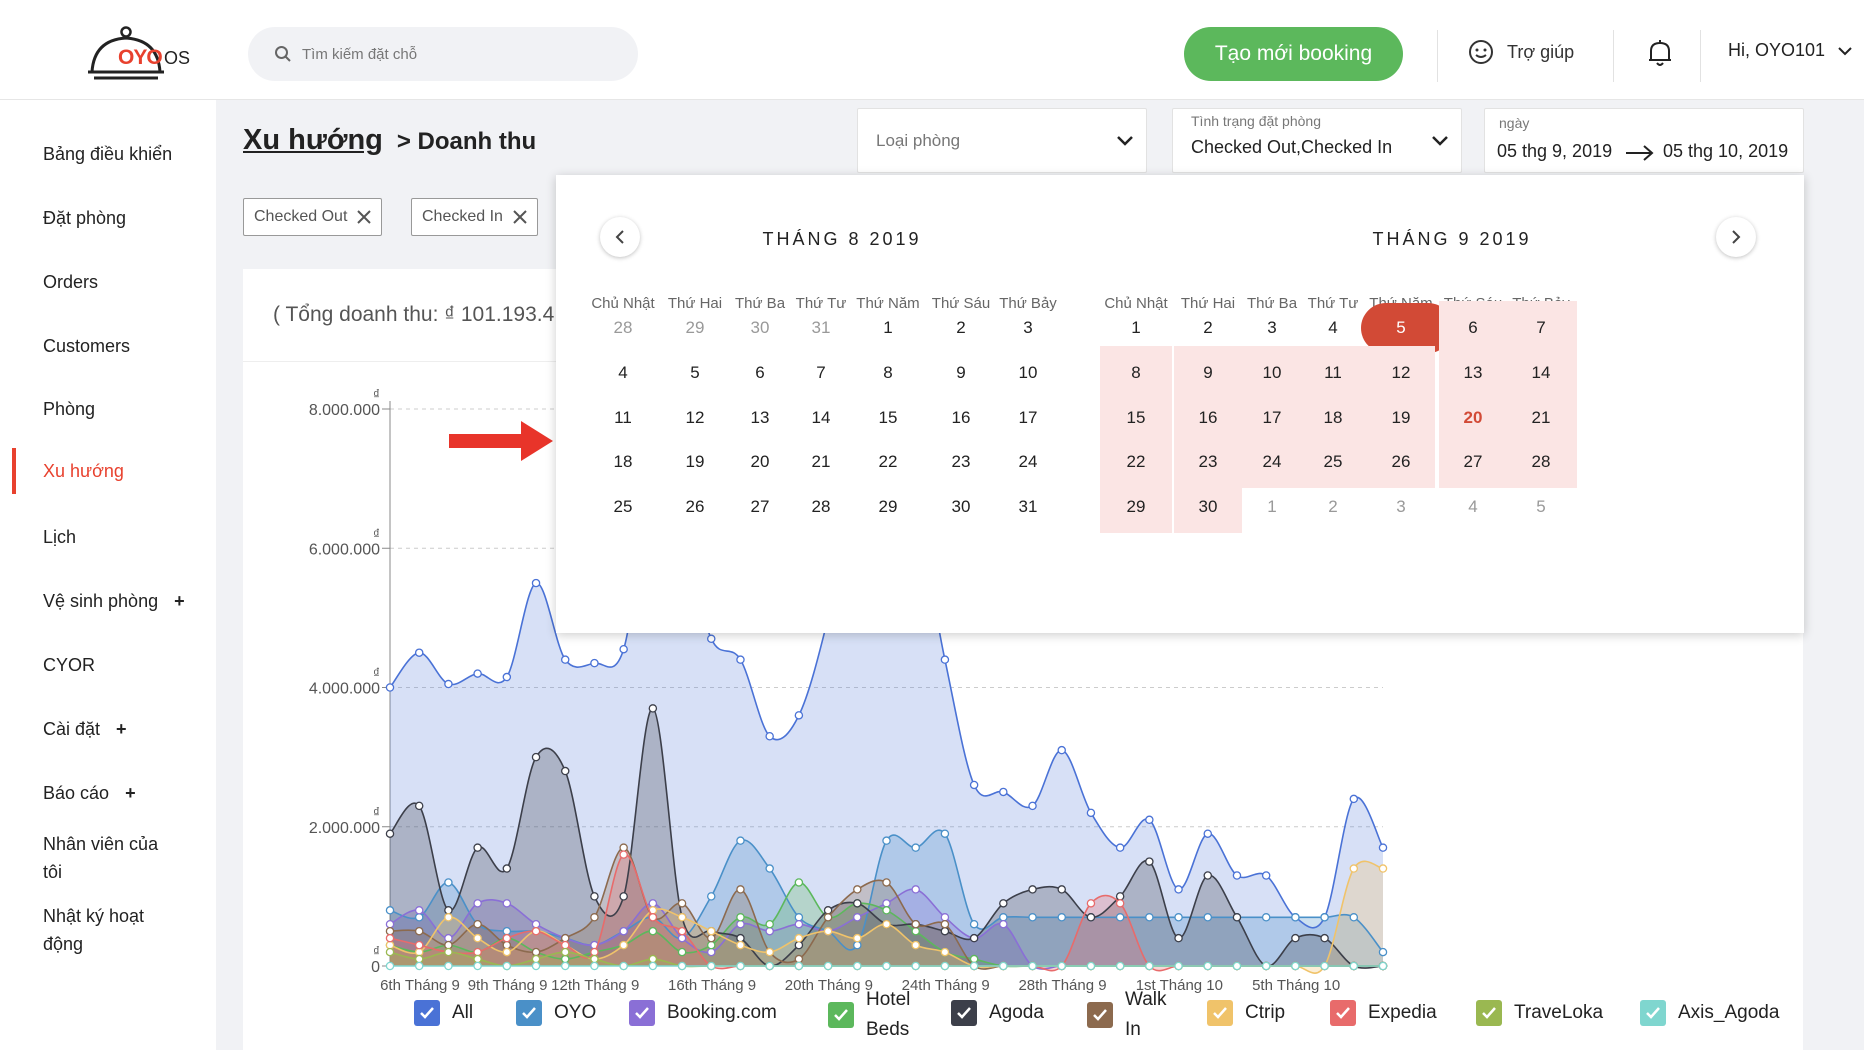 This screenshot has width=1864, height=1050. What do you see at coordinates (1660, 55) in the screenshot?
I see `notification-bell-icon` at bounding box center [1660, 55].